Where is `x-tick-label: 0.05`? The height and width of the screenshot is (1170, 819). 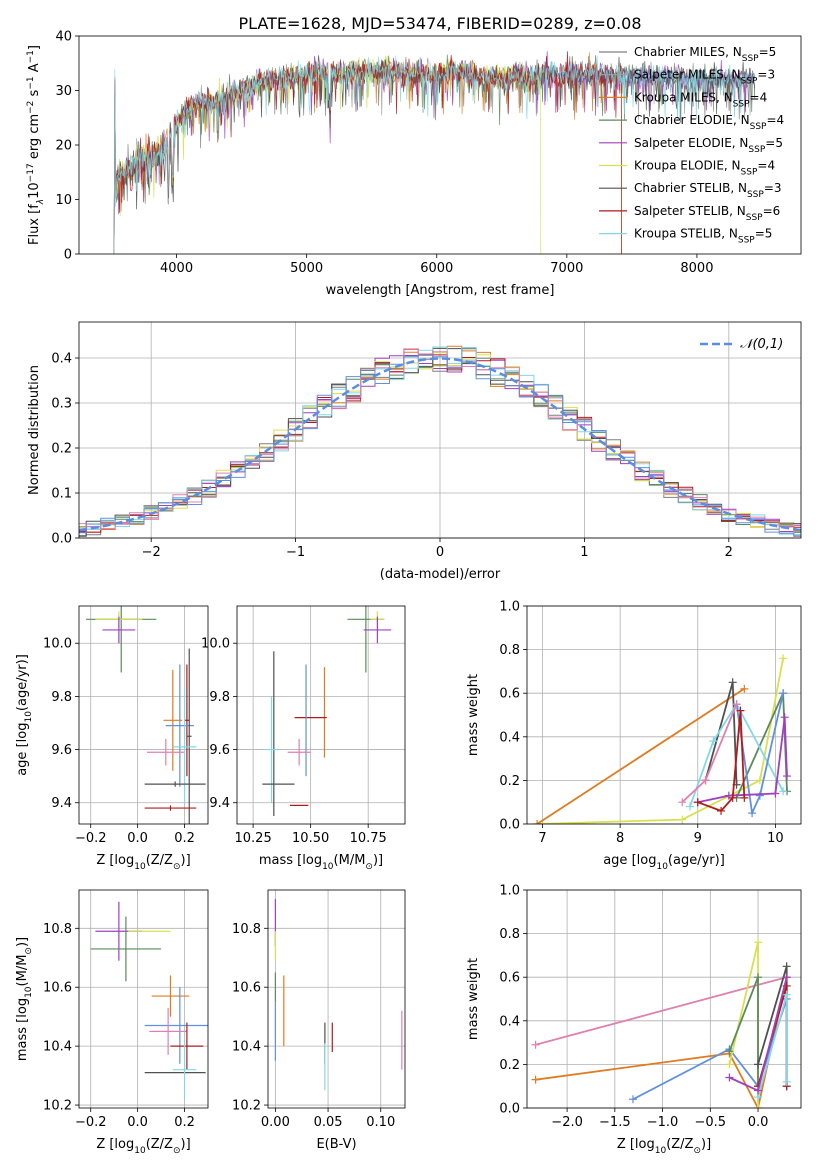 x-tick-label: 0.05 is located at coordinates (328, 1122).